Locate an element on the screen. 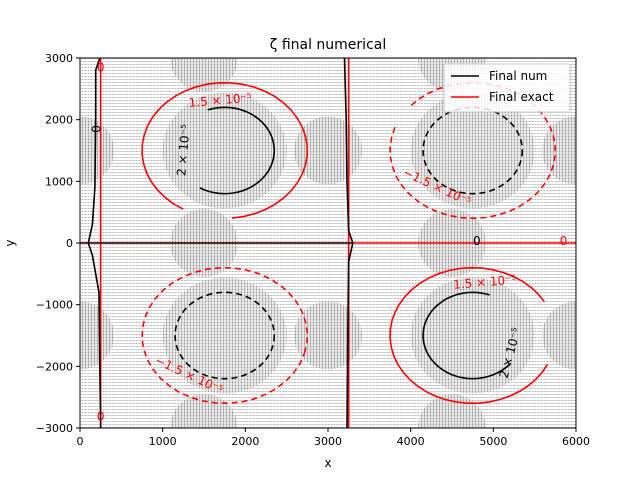 This screenshot has width=640, height=480. x-tick-label: 5000 is located at coordinates (493, 441).